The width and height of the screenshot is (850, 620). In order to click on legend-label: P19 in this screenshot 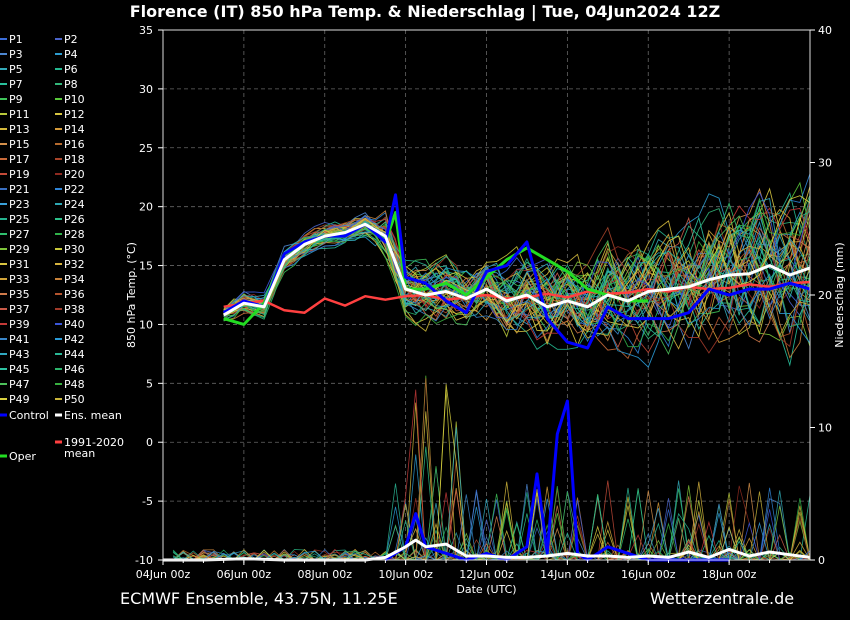, I will do `click(19, 174)`.